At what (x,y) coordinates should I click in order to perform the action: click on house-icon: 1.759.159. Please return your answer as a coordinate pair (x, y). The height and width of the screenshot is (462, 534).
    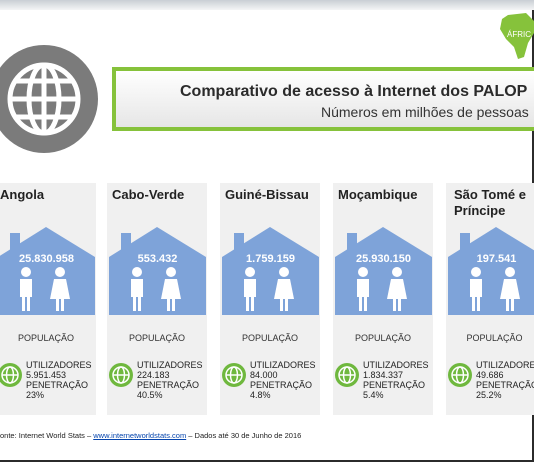
    Looking at the image, I should click on (270, 271).